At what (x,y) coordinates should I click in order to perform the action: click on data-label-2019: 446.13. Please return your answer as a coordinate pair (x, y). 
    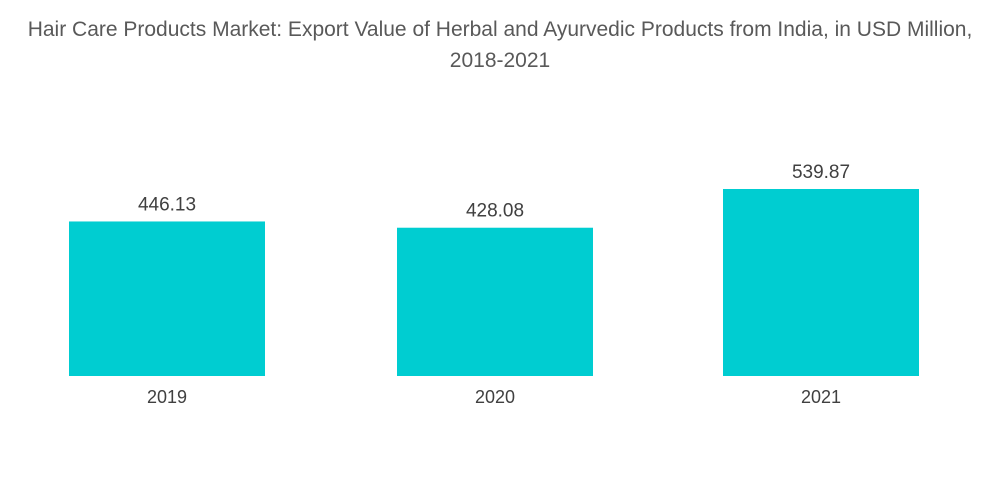
    Looking at the image, I should click on (167, 204).